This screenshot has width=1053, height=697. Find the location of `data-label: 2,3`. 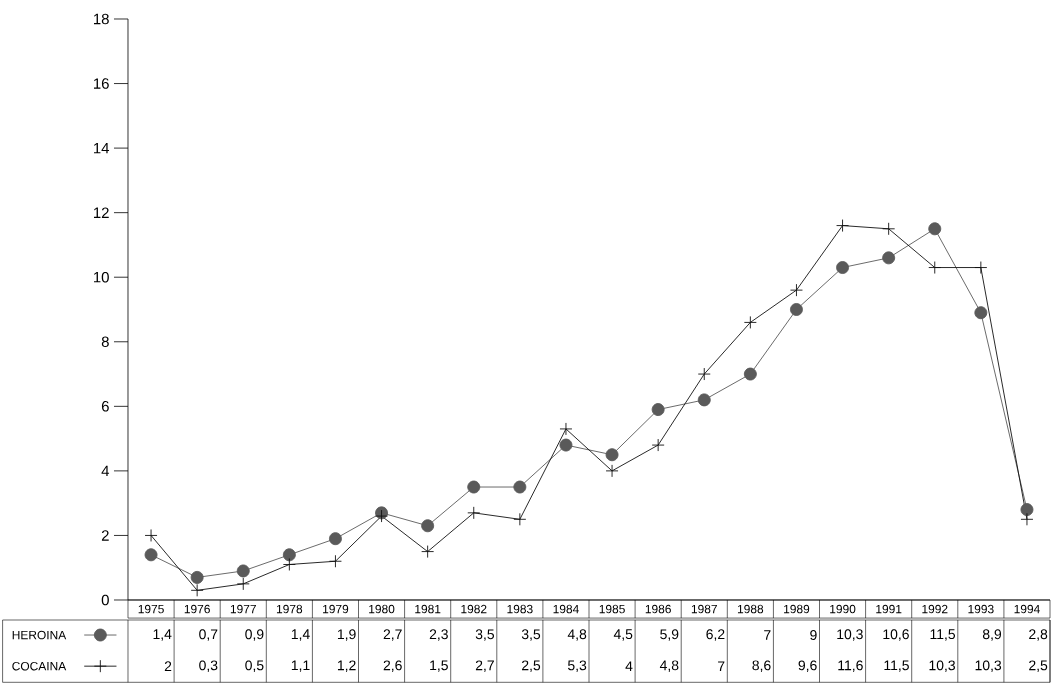

data-label: 2,3 is located at coordinates (438, 635).